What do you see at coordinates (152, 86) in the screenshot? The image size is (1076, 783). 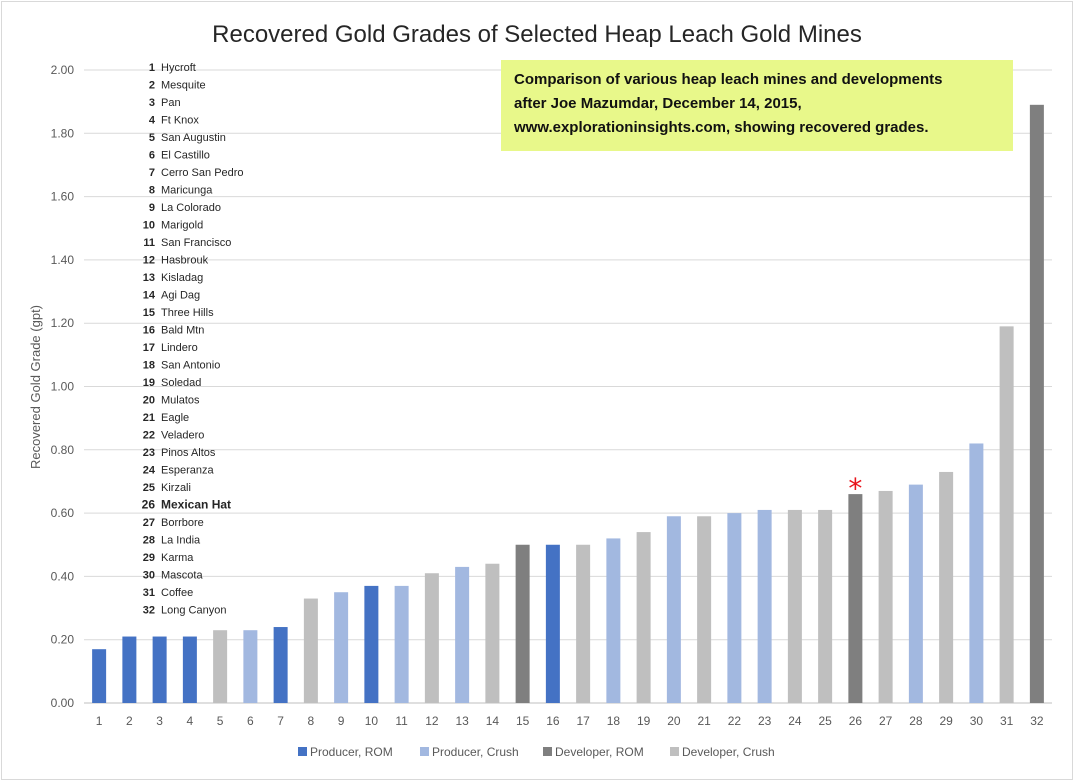 I see `mine-list-number: 2` at bounding box center [152, 86].